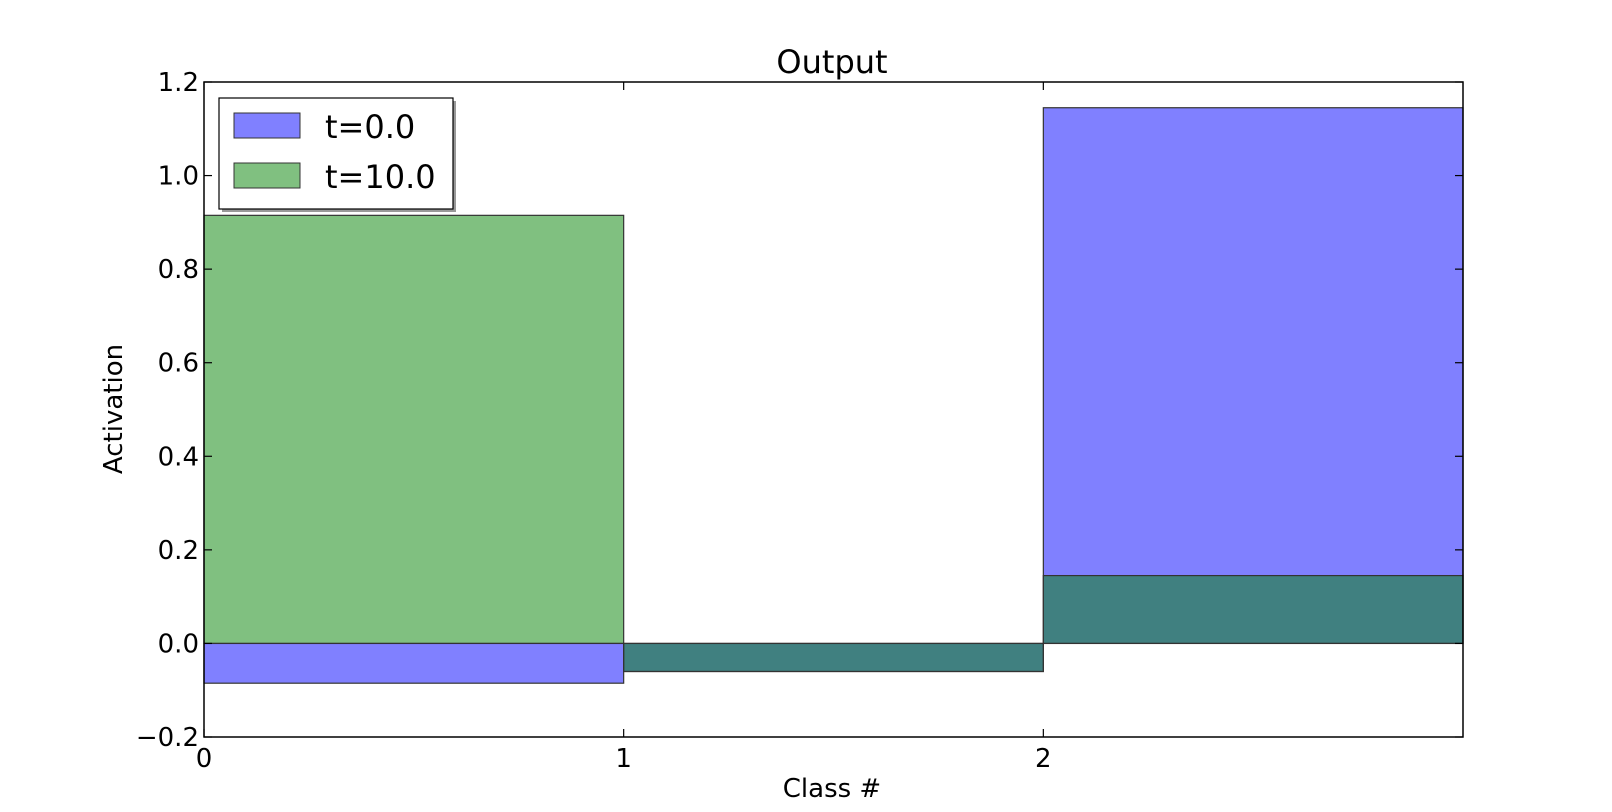 The image size is (1612, 812). What do you see at coordinates (623, 759) in the screenshot?
I see `x-tick-label: 1` at bounding box center [623, 759].